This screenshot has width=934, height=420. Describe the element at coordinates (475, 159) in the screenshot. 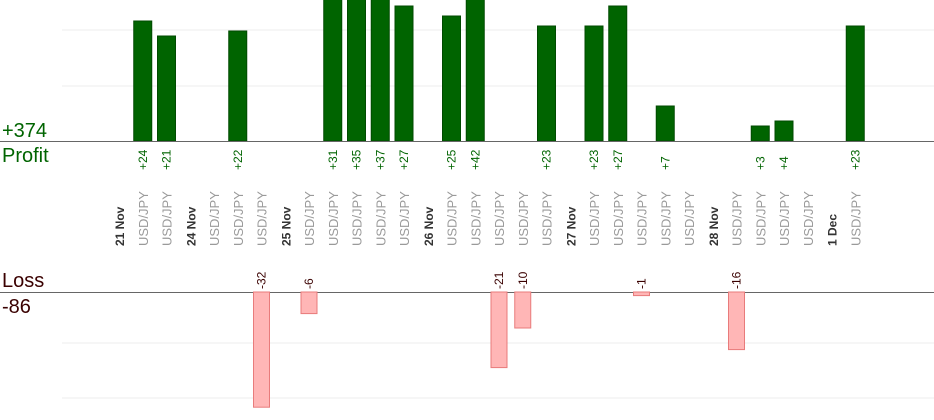

I see `profit-value-label: +42` at that location.